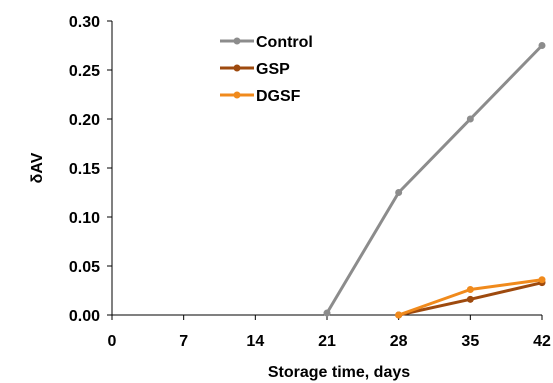  I want to click on legend-item-control: Control, so click(266, 42).